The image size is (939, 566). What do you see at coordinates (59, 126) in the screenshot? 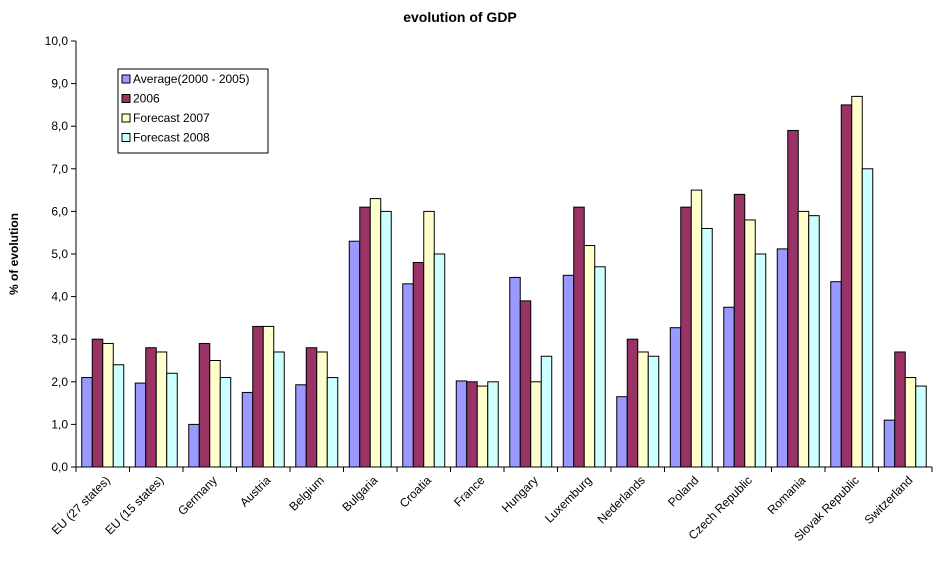
I see `y-tick-label: 8,0` at bounding box center [59, 126].